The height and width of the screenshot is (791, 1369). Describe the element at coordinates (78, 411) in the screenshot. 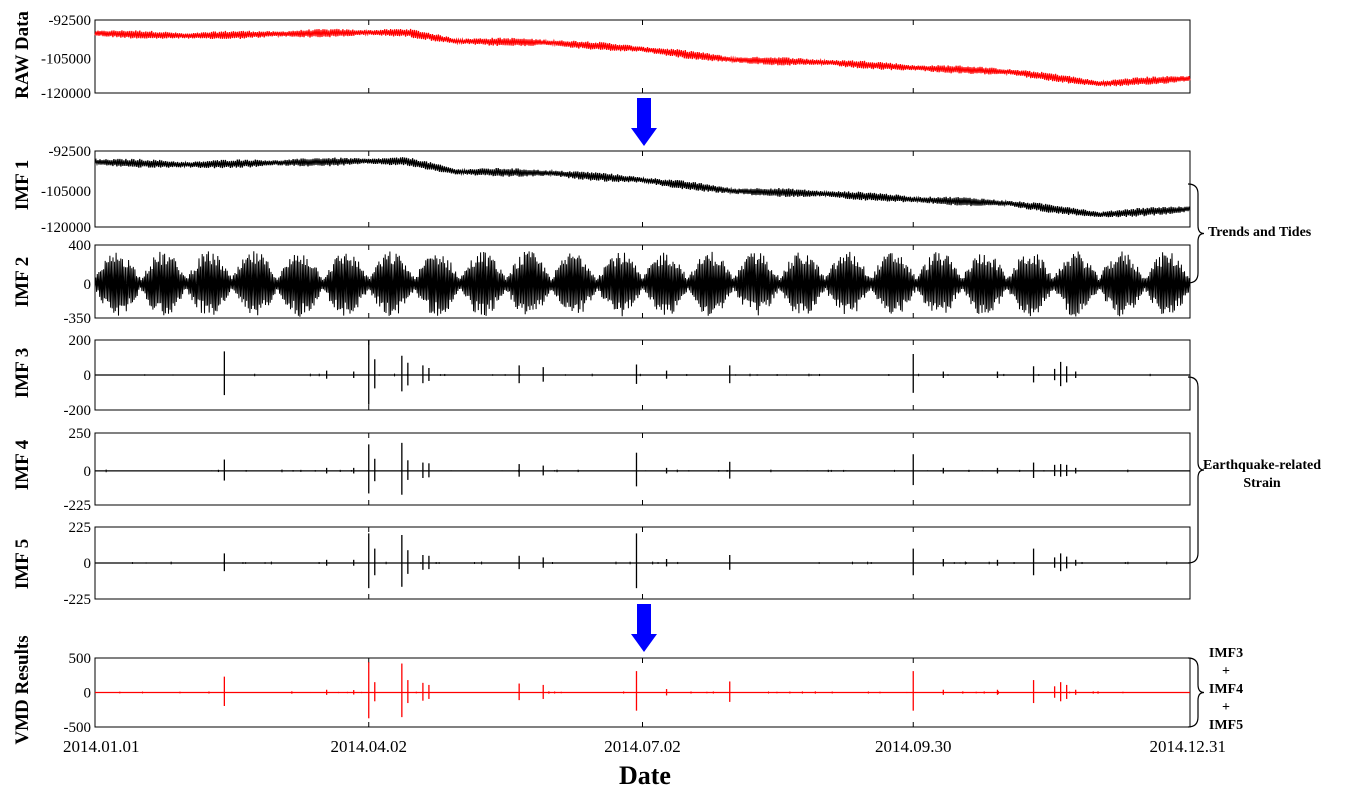

I see `y-tick-label: -200` at that location.